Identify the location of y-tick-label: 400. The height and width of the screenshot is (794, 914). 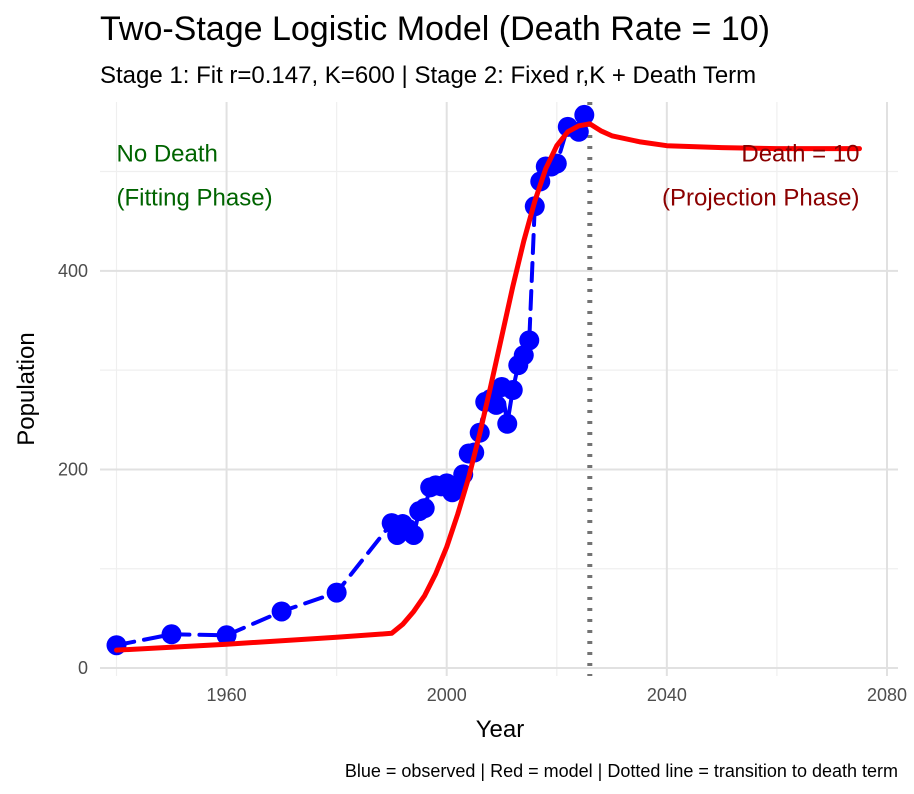
(73, 271).